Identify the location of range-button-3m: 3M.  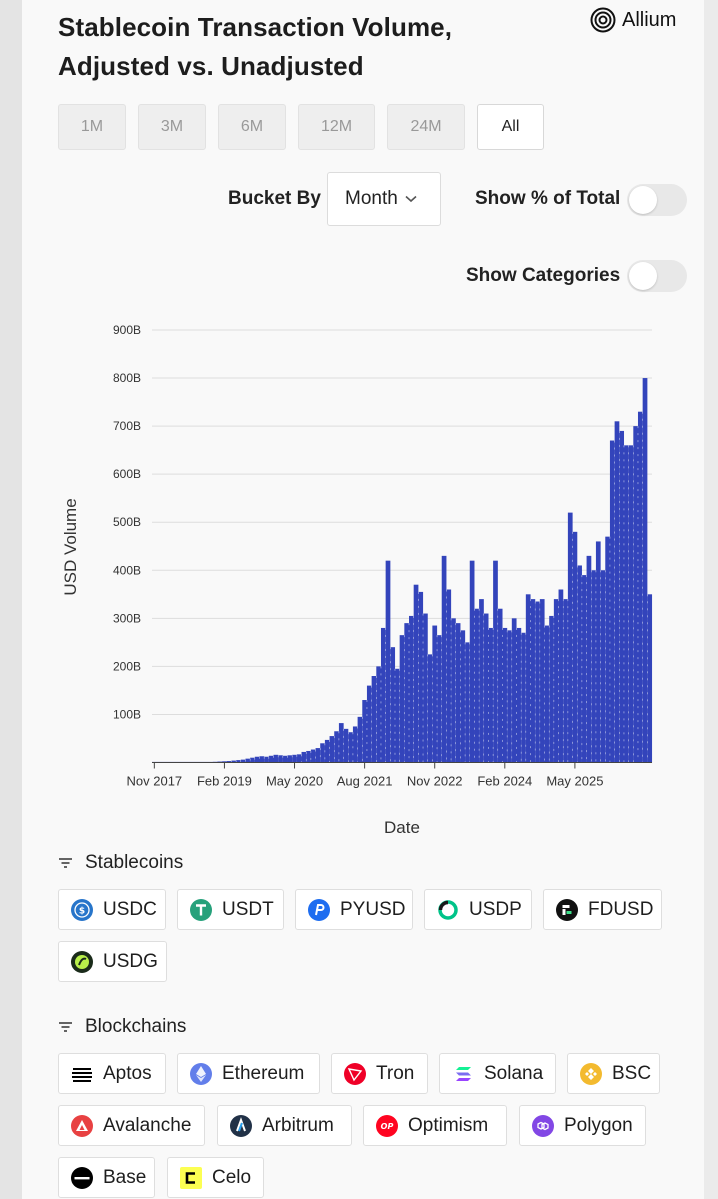
(172, 127).